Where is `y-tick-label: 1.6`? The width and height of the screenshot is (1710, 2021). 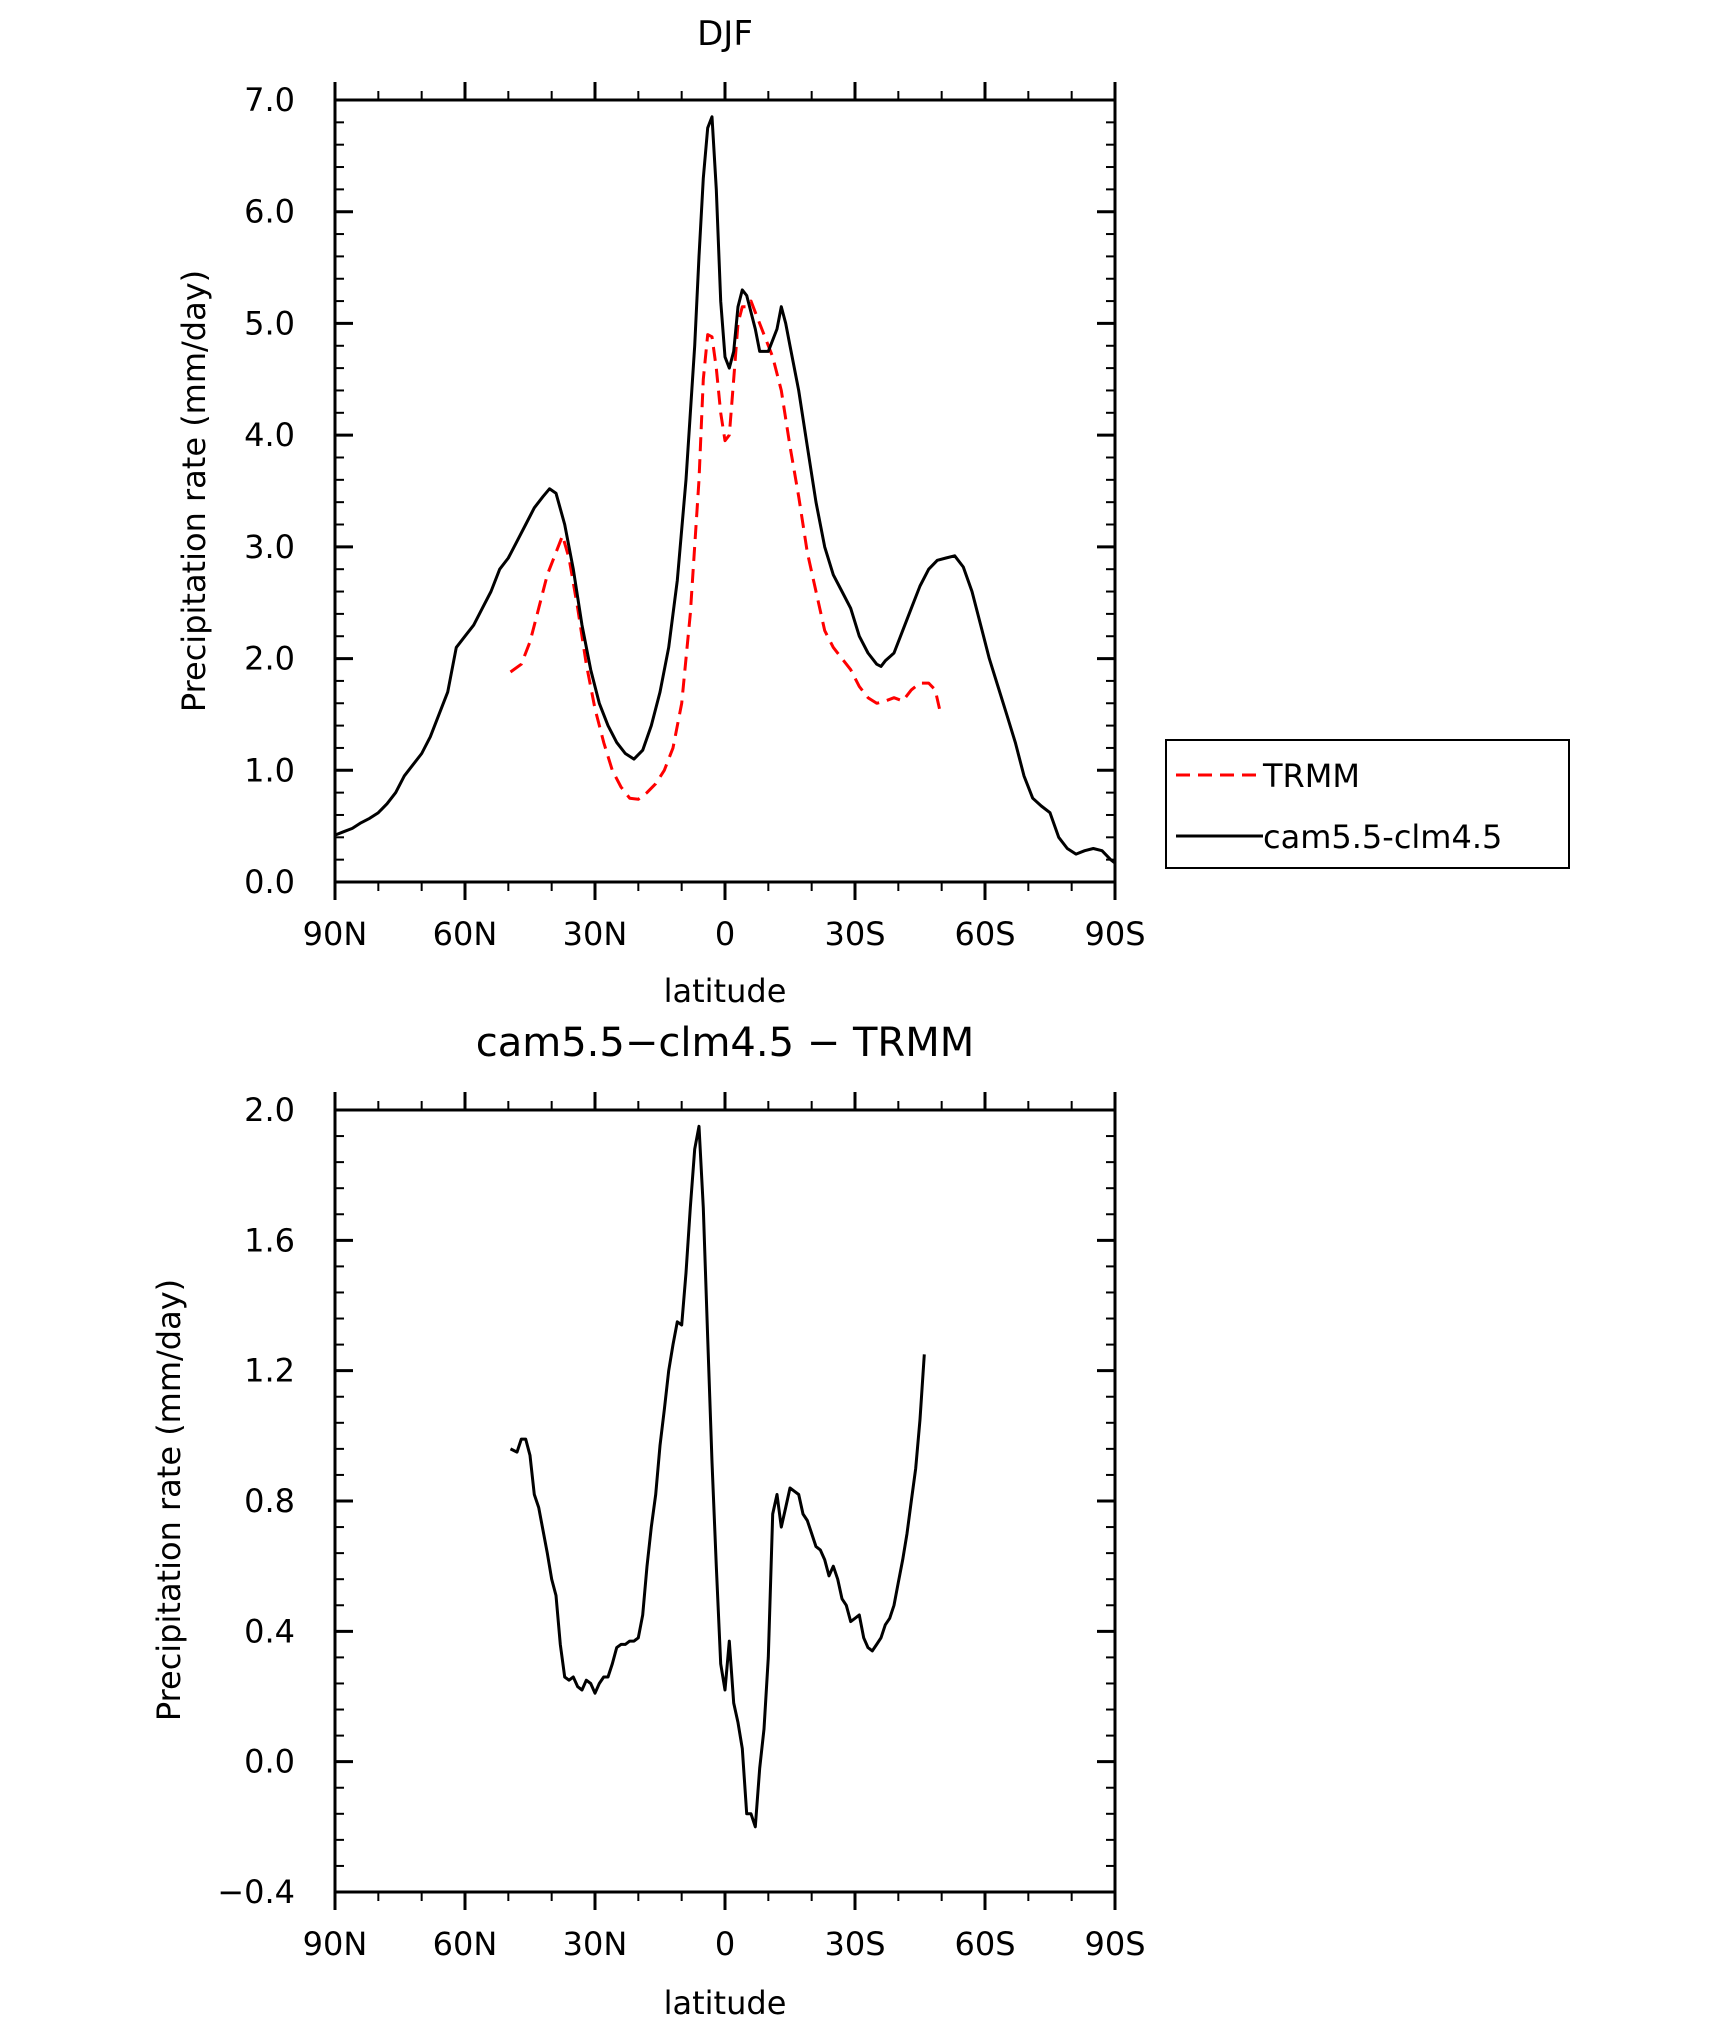
y-tick-label: 1.6 is located at coordinates (269, 1240).